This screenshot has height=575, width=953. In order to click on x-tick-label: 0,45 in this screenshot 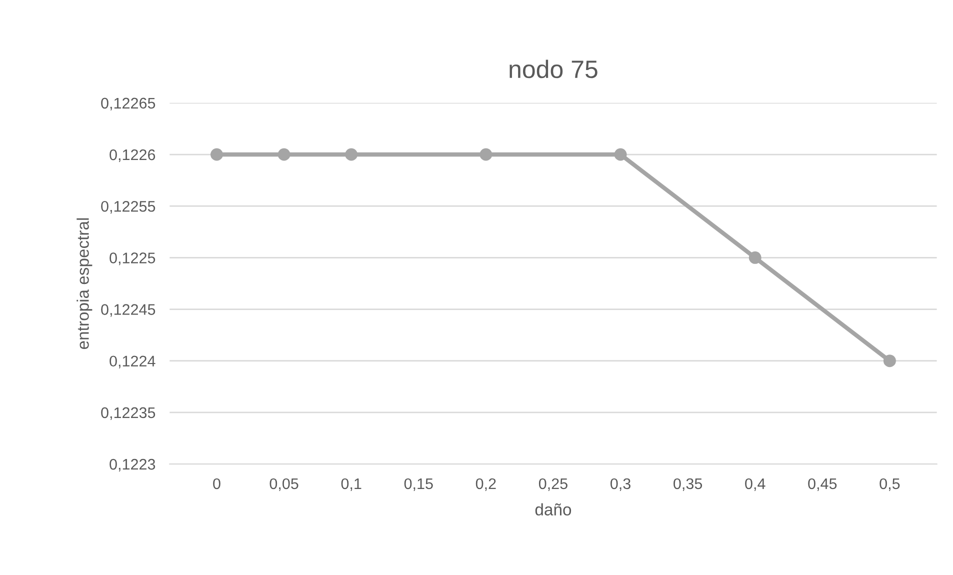, I will do `click(822, 484)`.